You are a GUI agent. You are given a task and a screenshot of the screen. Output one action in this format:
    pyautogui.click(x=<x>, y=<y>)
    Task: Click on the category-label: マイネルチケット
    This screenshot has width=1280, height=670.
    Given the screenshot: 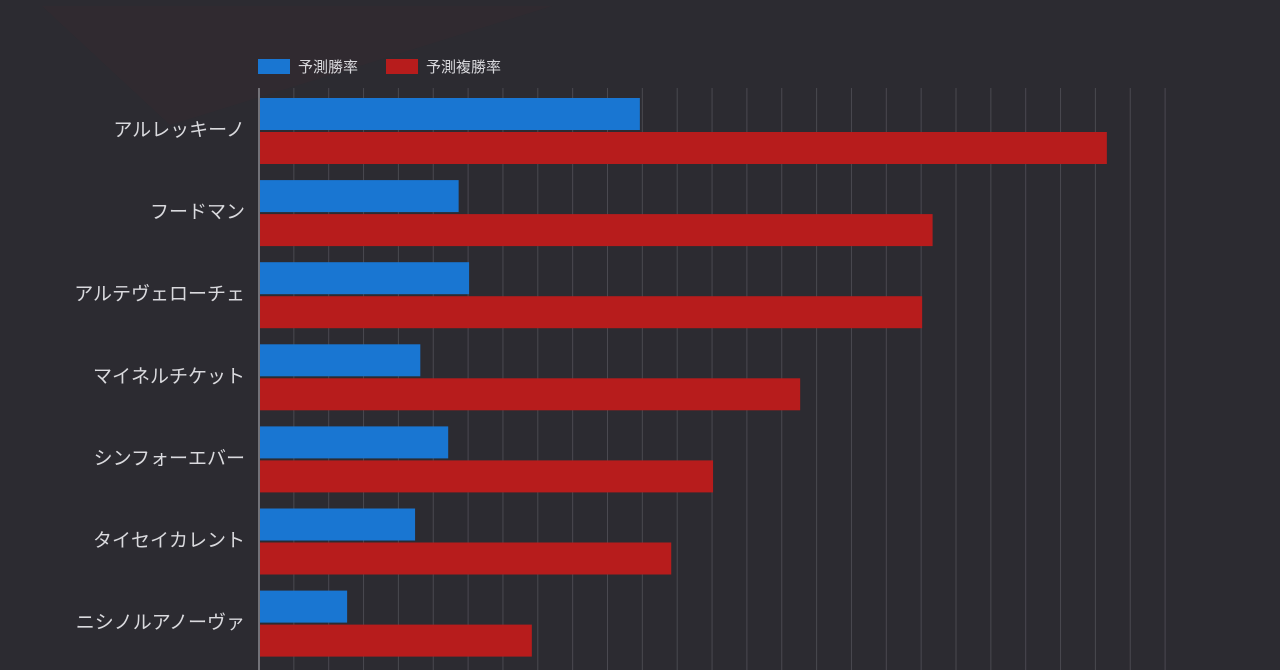 What is the action you would take?
    pyautogui.click(x=169, y=376)
    